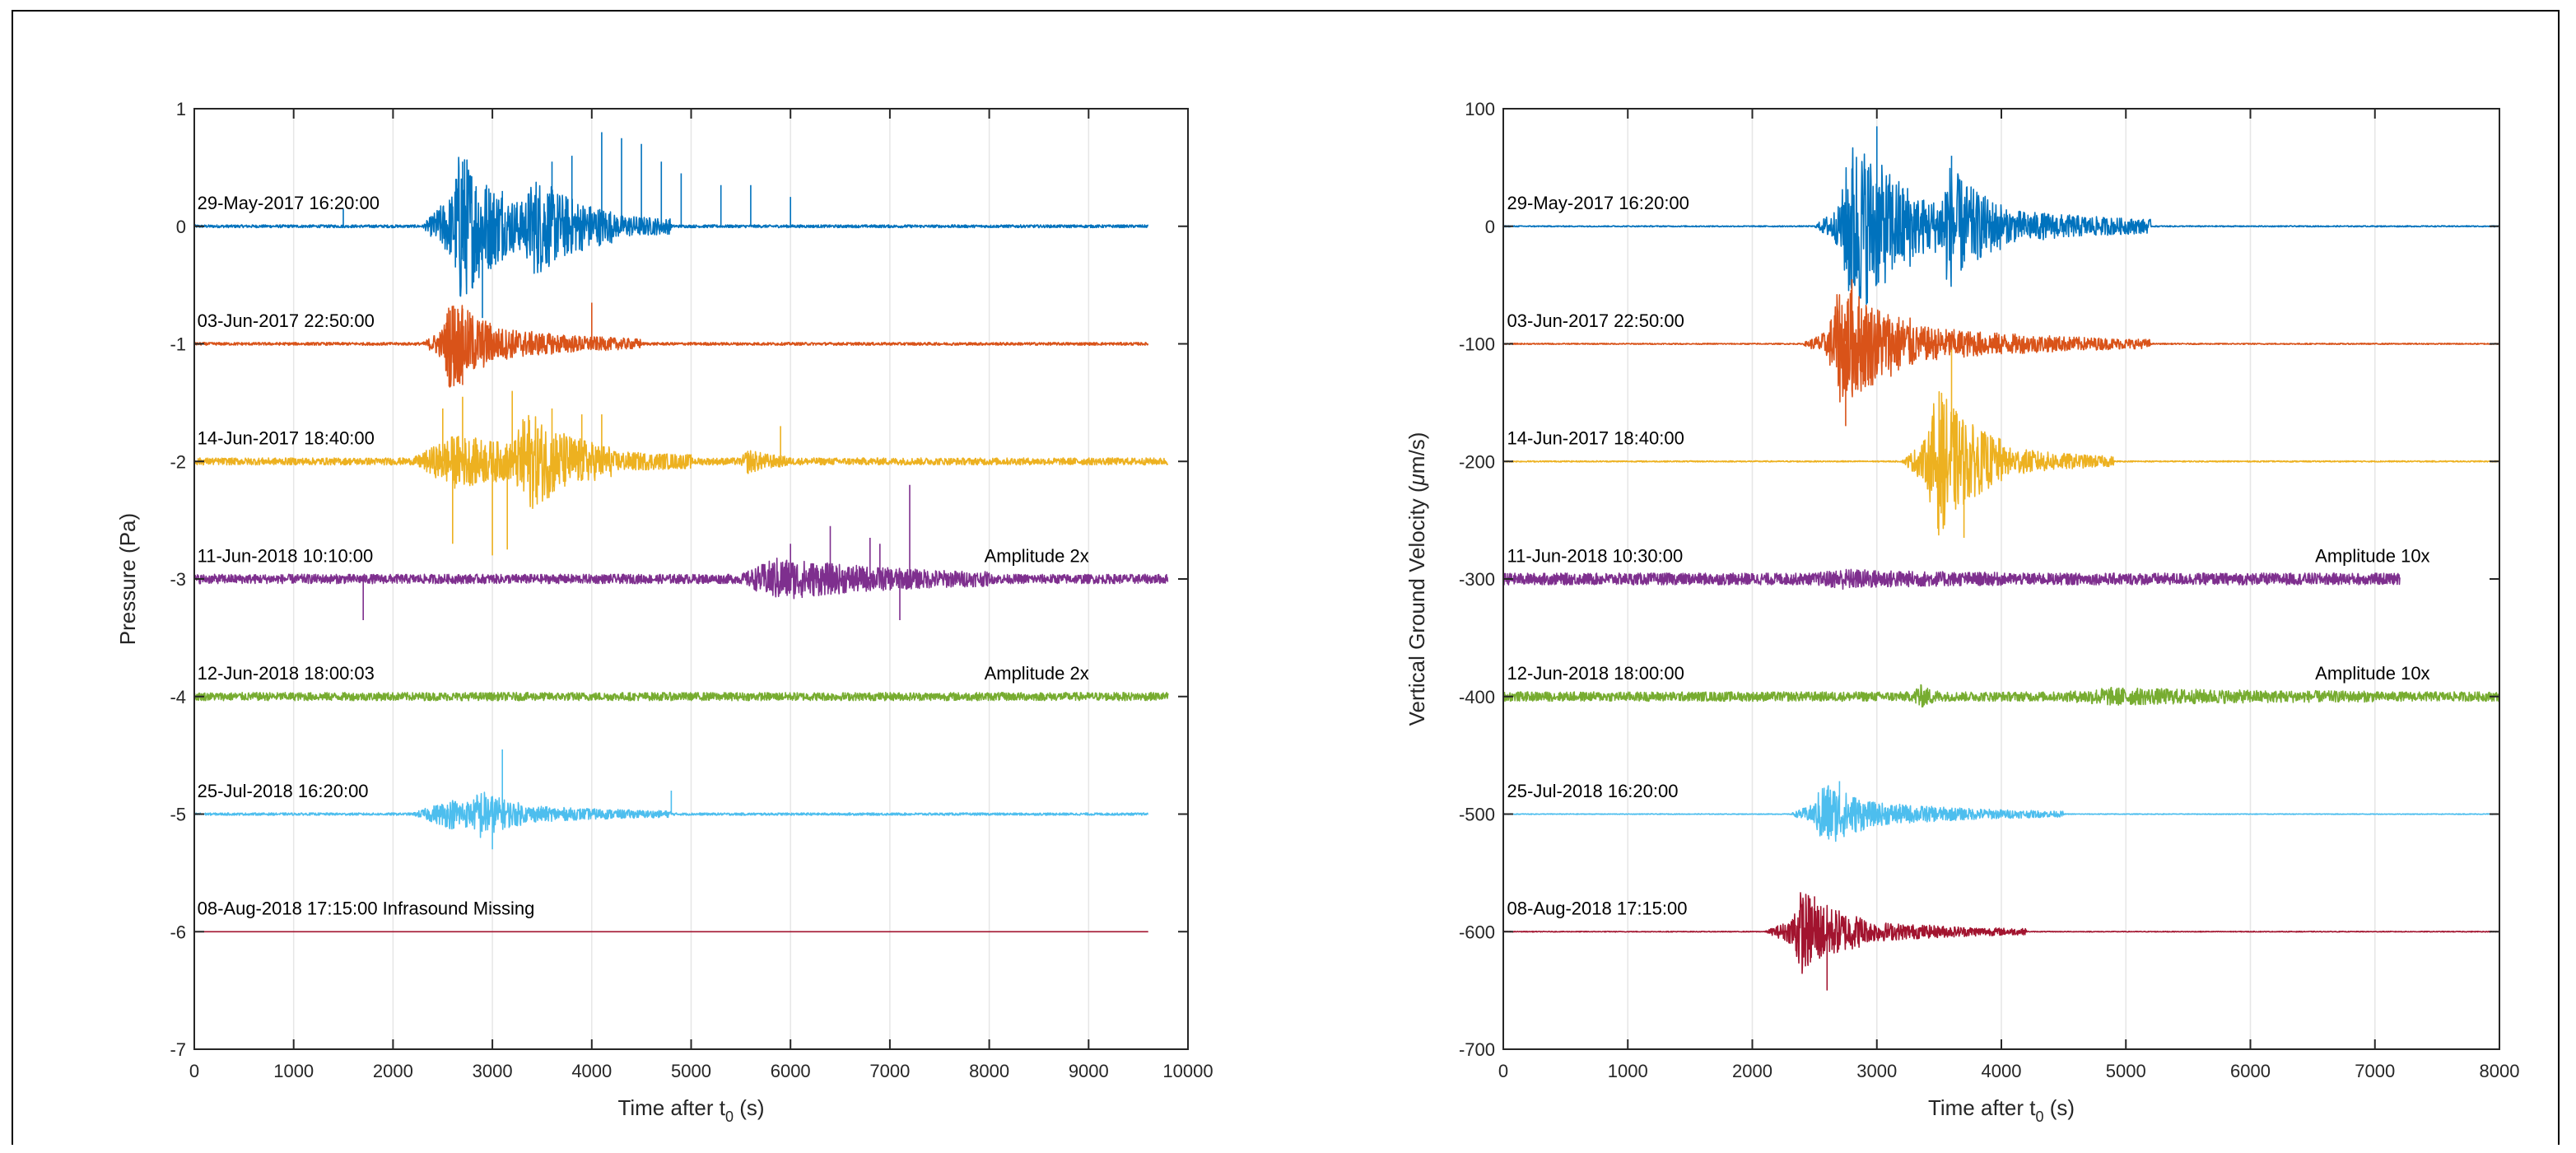  Describe the element at coordinates (178, 579) in the screenshot. I see `y-tick-label: -3` at that location.